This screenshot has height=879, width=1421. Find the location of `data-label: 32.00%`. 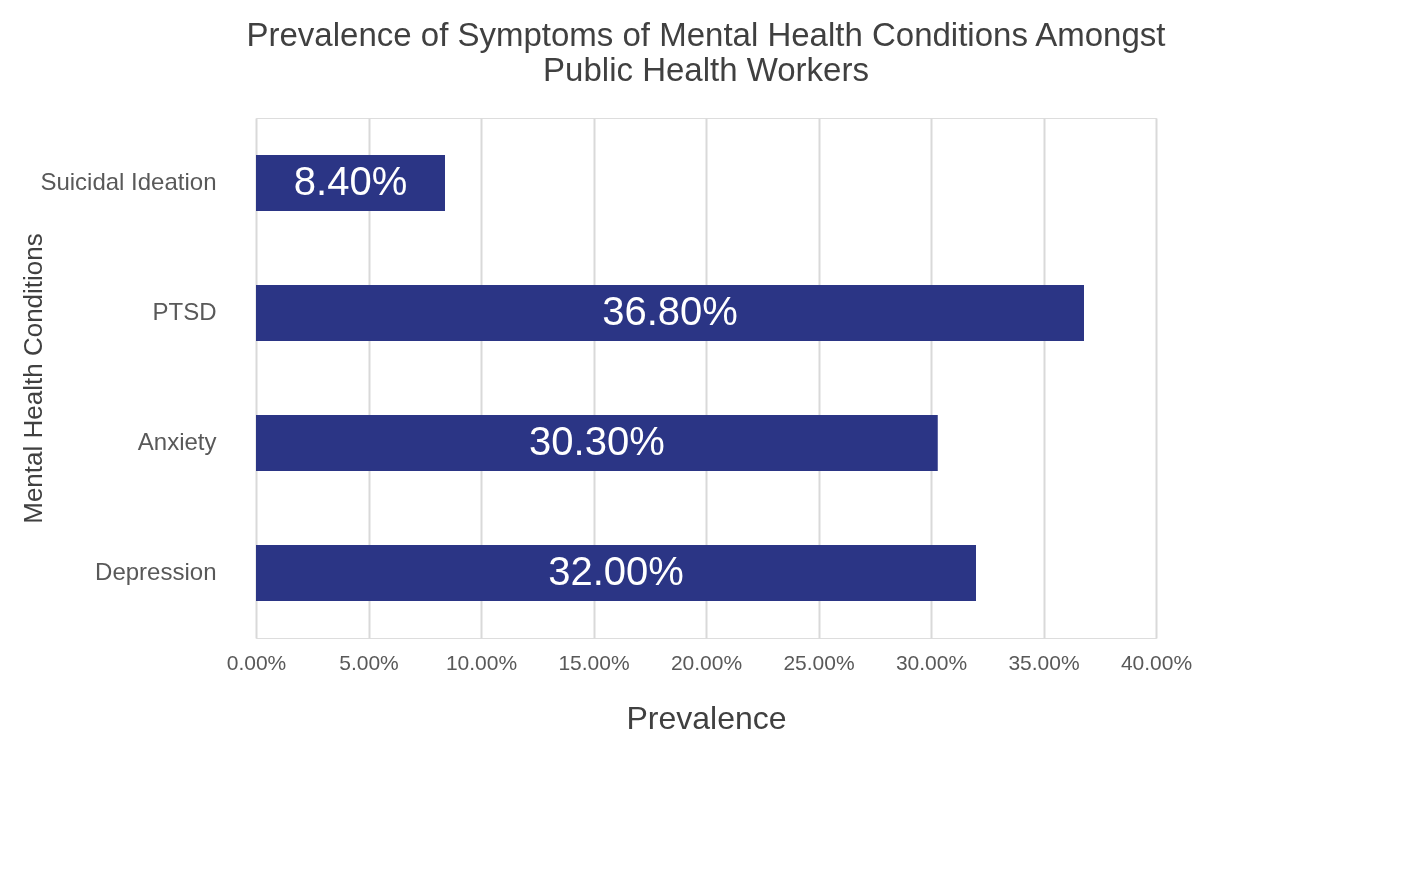

data-label: 32.00% is located at coordinates (616, 571).